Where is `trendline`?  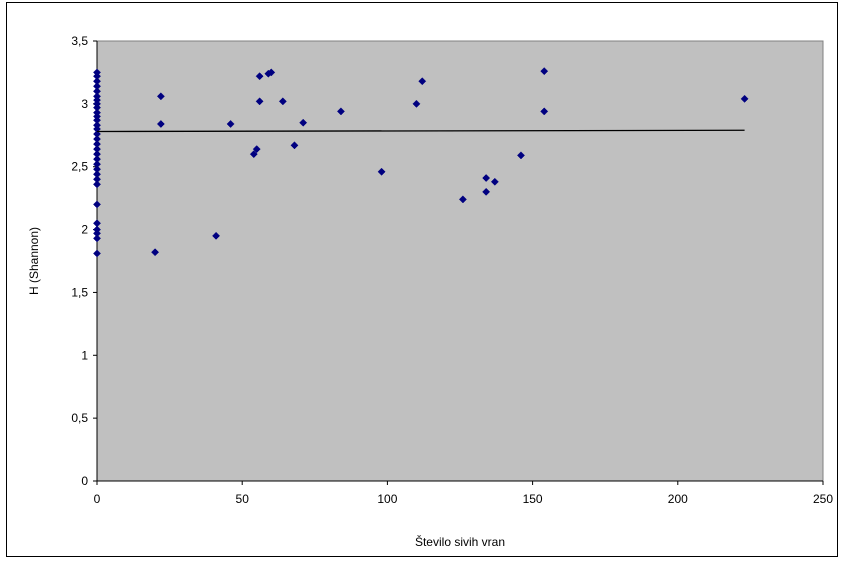
trendline is located at coordinates (420, 131).